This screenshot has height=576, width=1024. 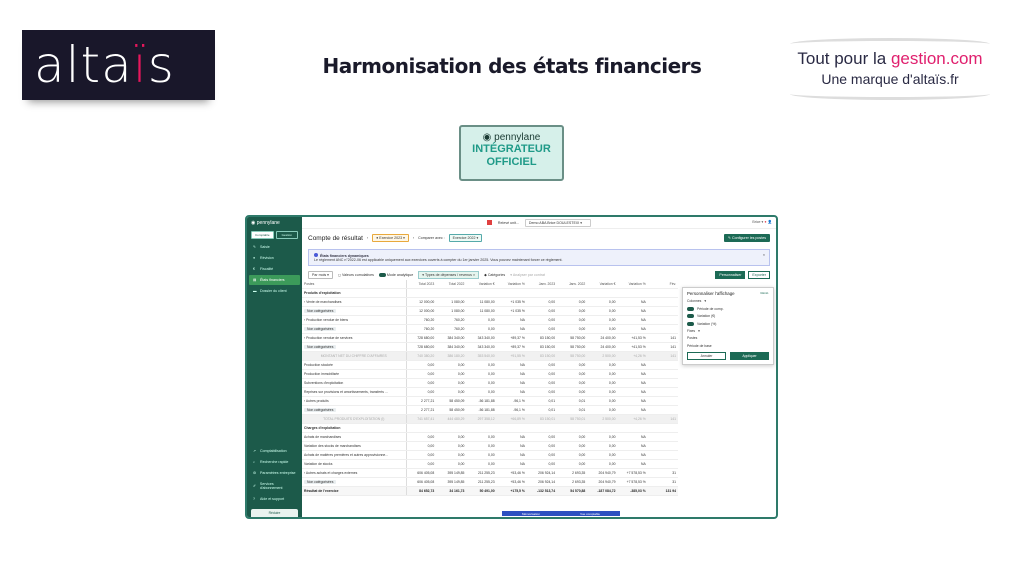 I want to click on column-header: Janv. 2023, so click(x=542, y=284).